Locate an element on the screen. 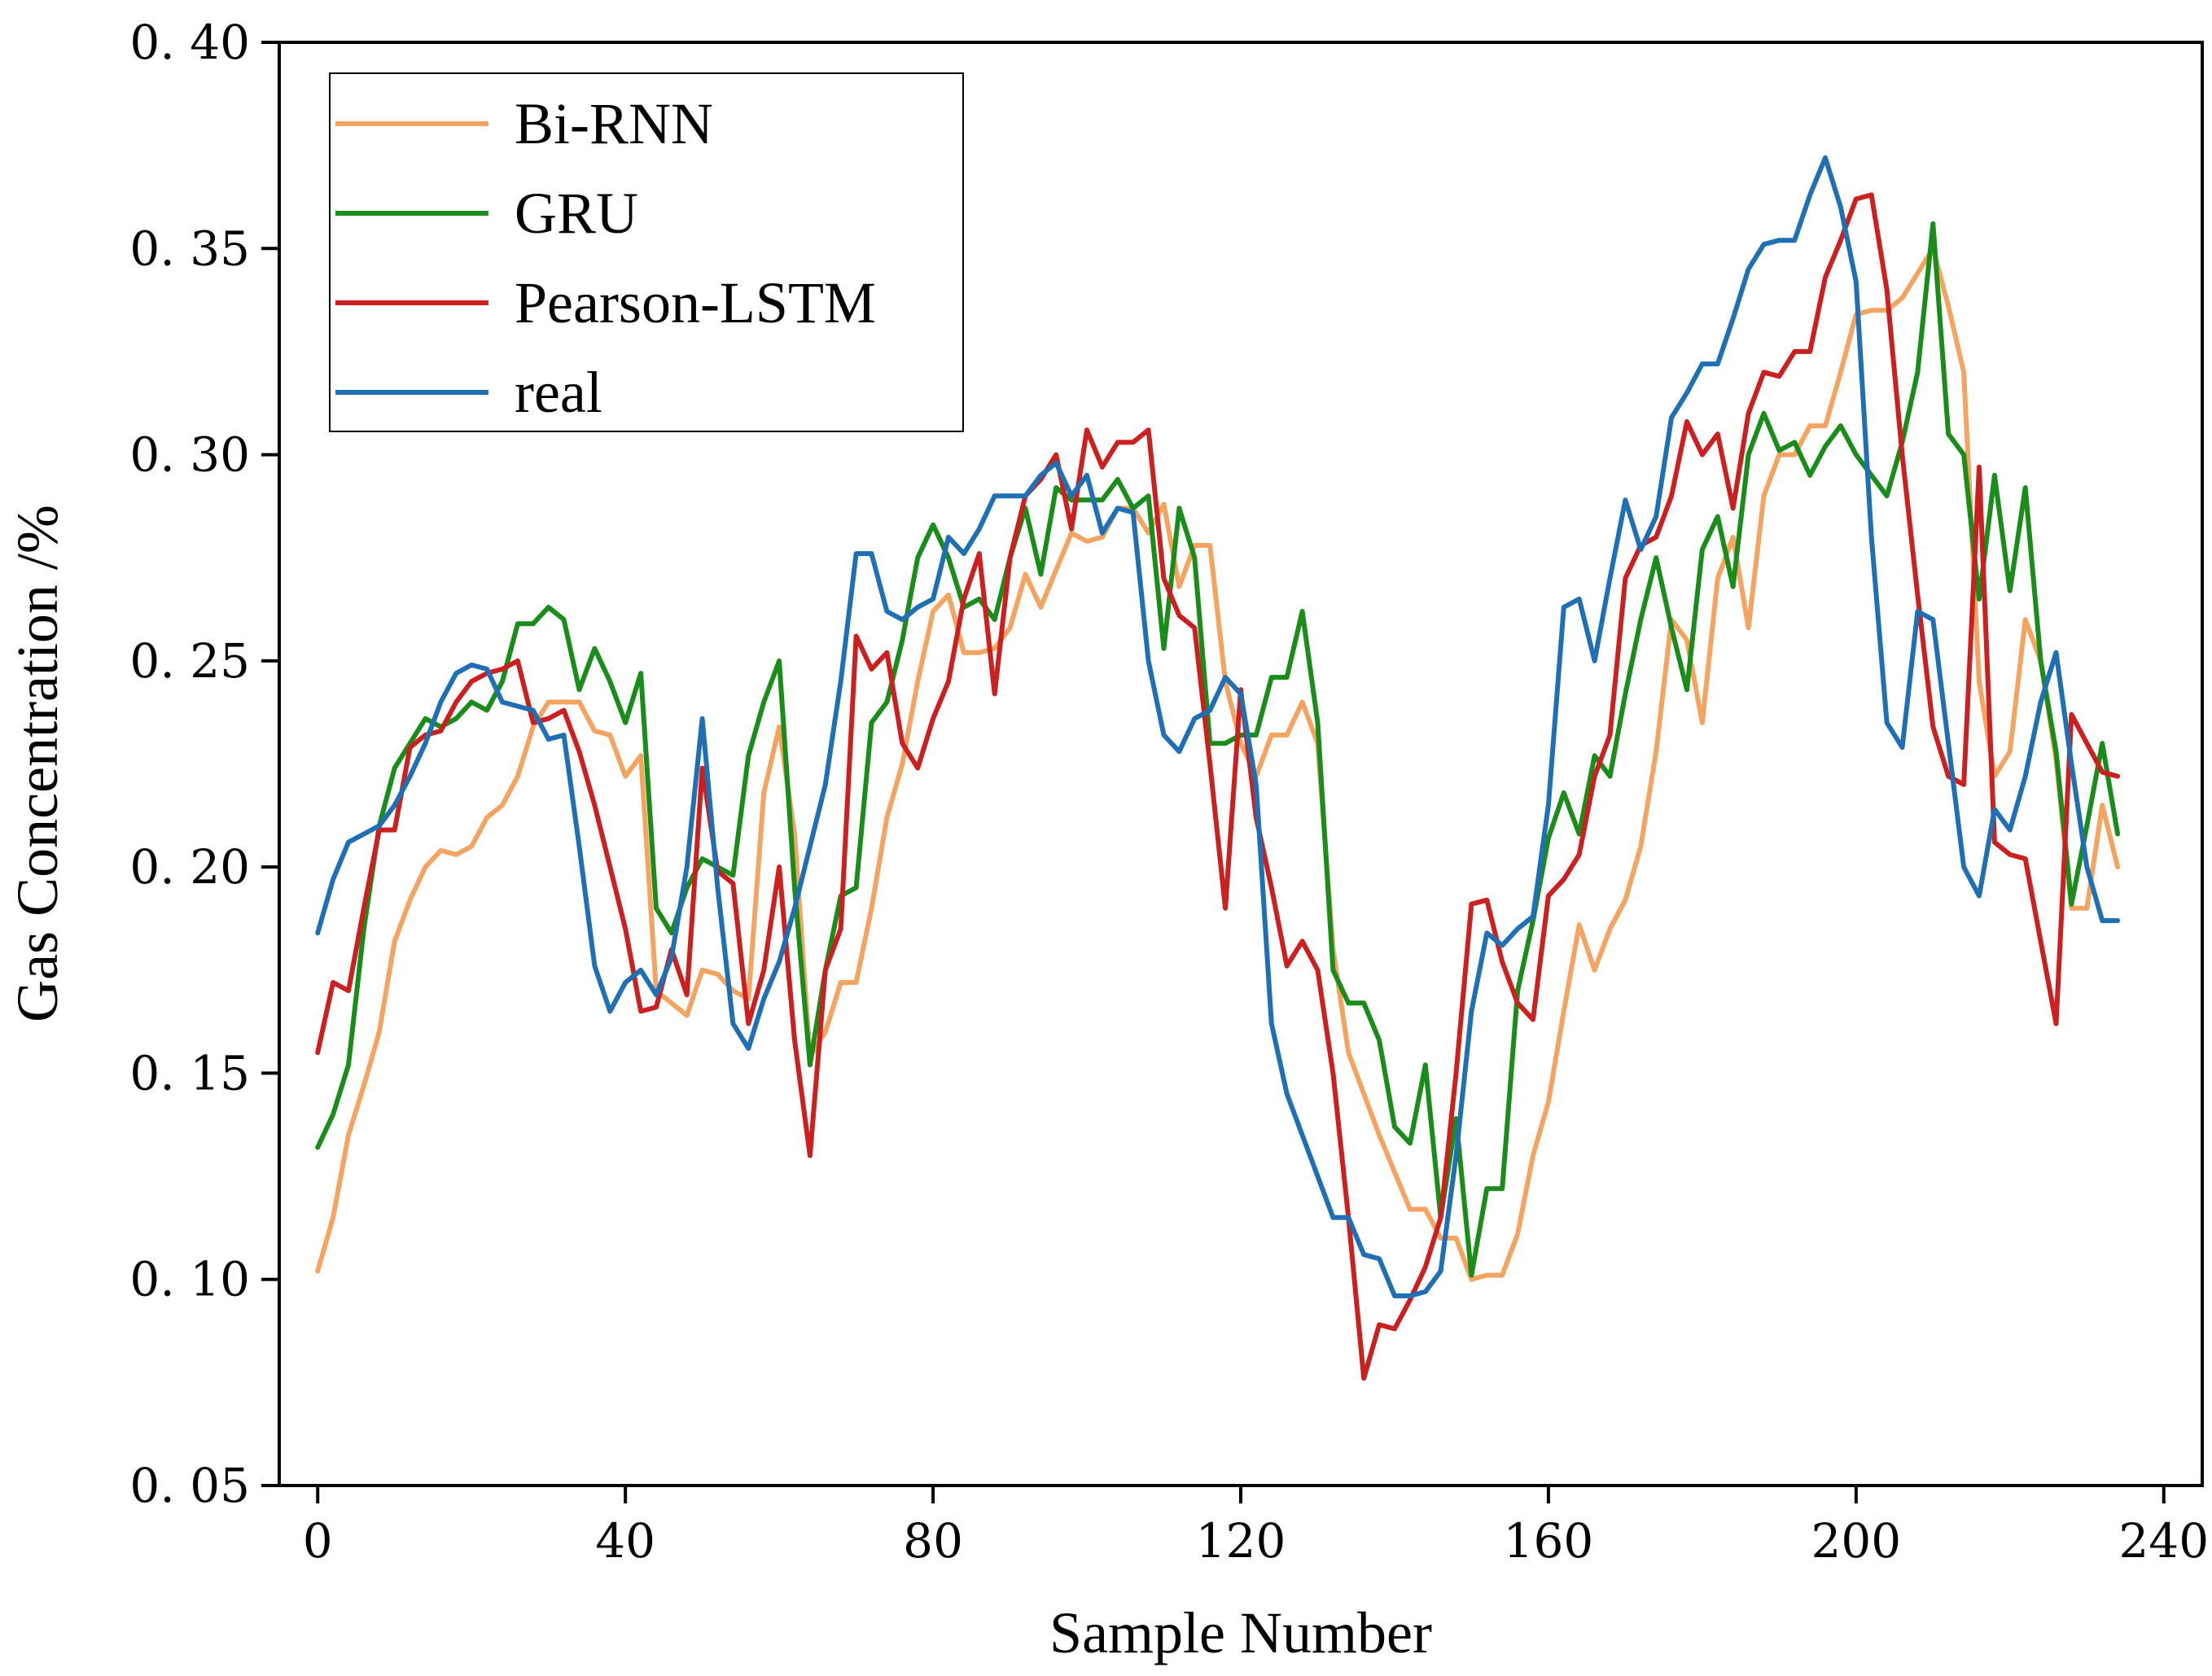  legend-label-real: real is located at coordinates (558, 393).